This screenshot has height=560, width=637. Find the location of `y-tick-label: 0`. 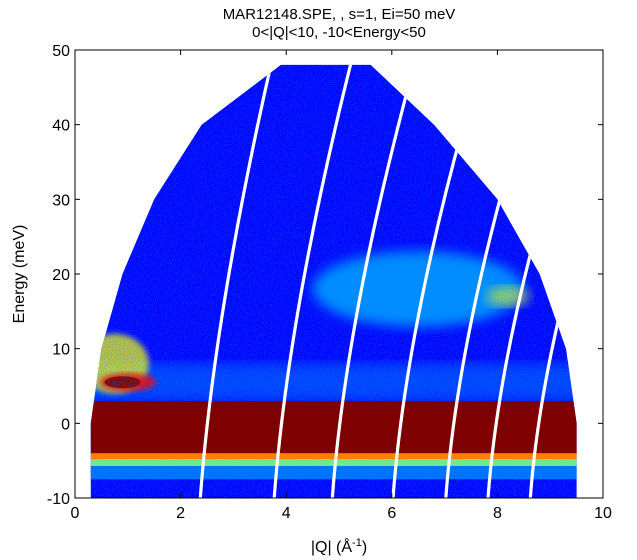

y-tick-label: 0 is located at coordinates (65, 424).